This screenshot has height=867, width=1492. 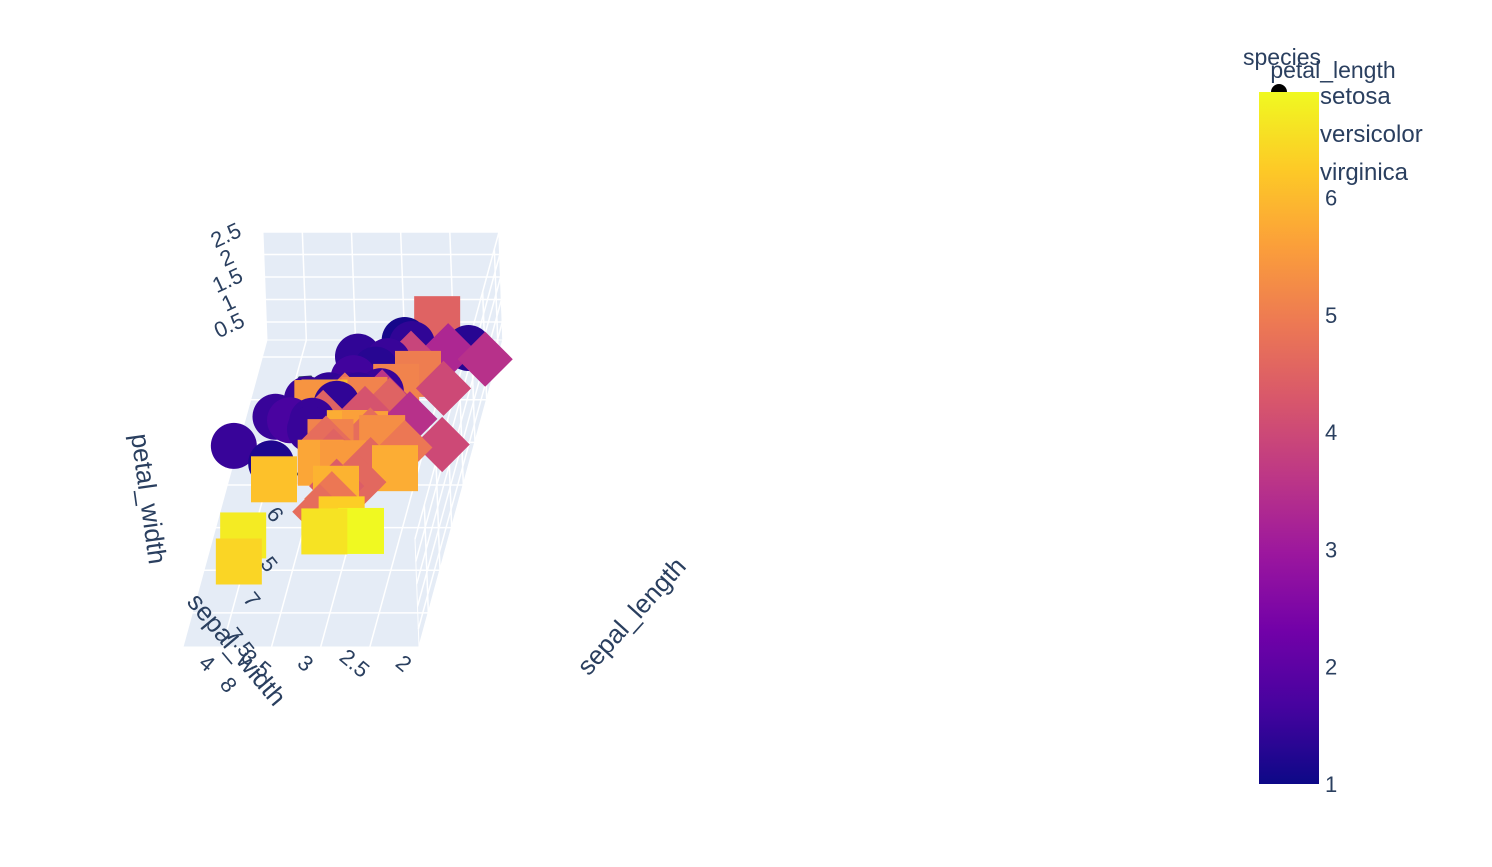 What do you see at coordinates (1331, 198) in the screenshot?
I see `colorbar-tick-label: 6` at bounding box center [1331, 198].